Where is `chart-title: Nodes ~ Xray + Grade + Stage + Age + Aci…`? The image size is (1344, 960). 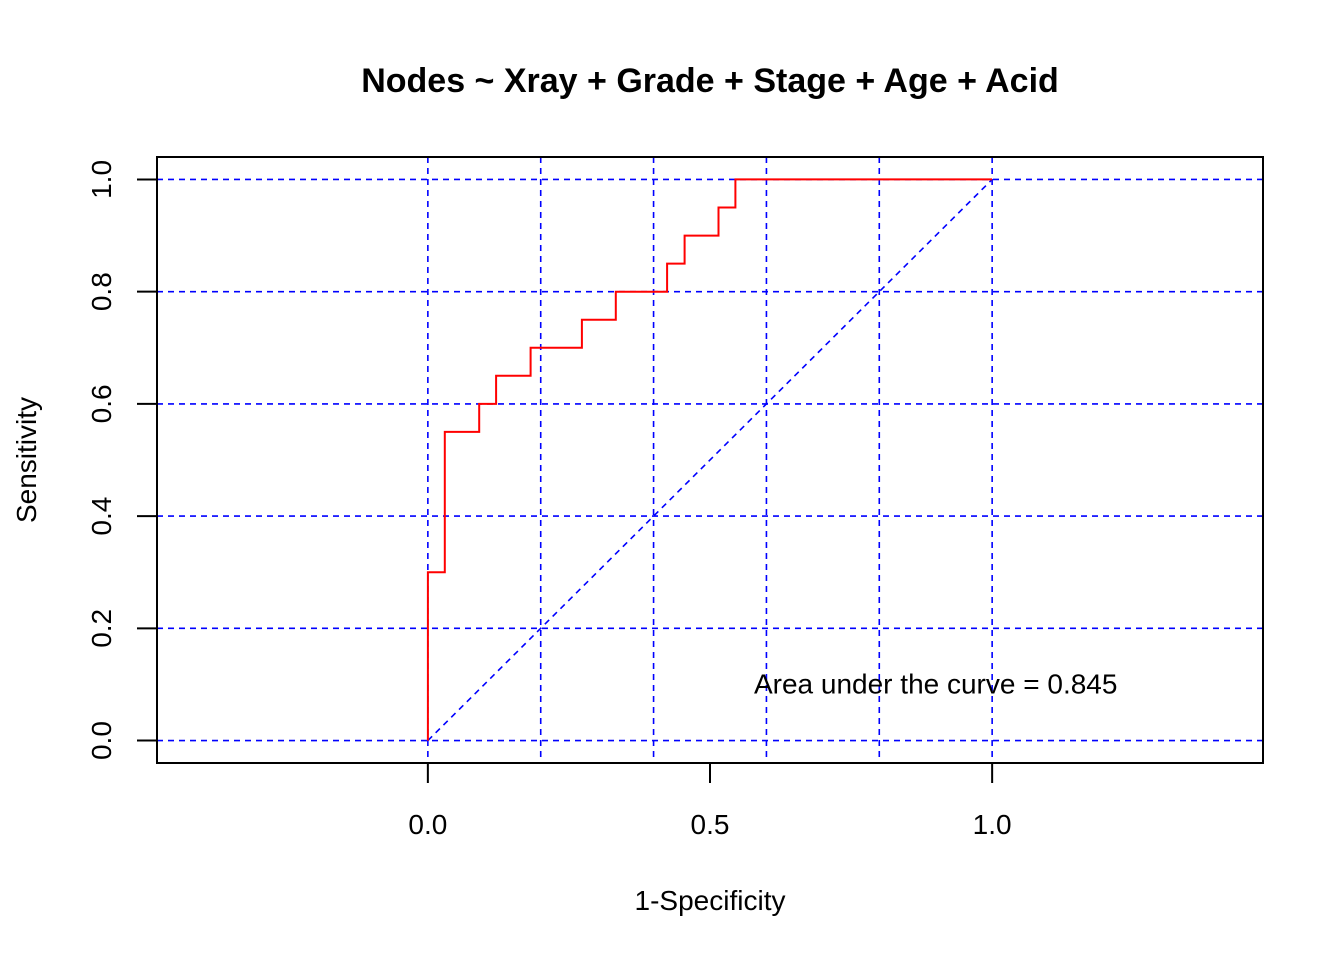 chart-title: Nodes ~ Xray + Grade + Stage + Age + Aci… is located at coordinates (710, 81).